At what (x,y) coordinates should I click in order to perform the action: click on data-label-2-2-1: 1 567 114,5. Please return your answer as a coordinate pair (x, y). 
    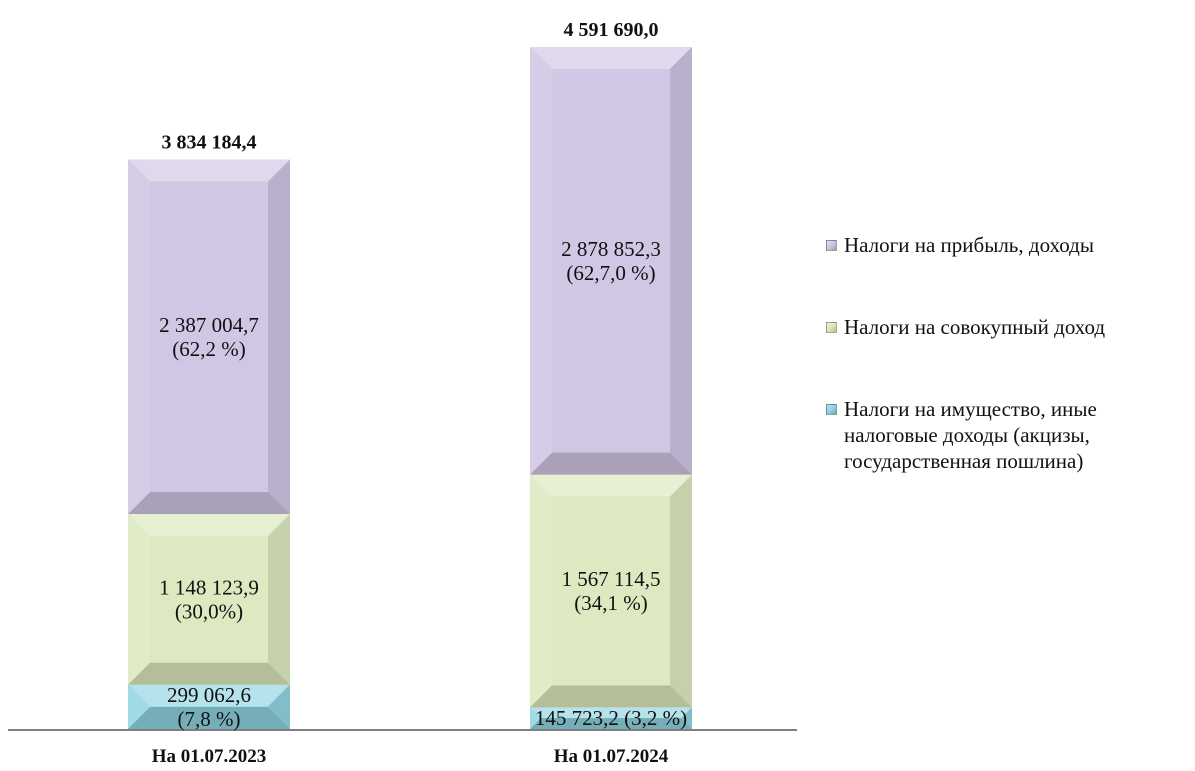
    Looking at the image, I should click on (611, 579).